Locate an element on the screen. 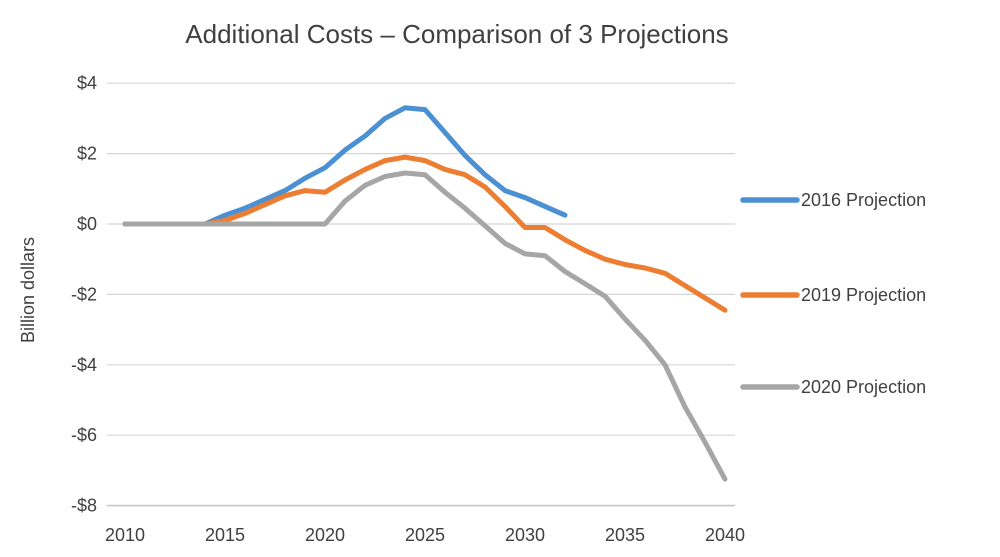 Image resolution: width=1000 pixels, height=557 pixels. legend-item-2019-projection: 2019 Projection is located at coordinates (833, 295).